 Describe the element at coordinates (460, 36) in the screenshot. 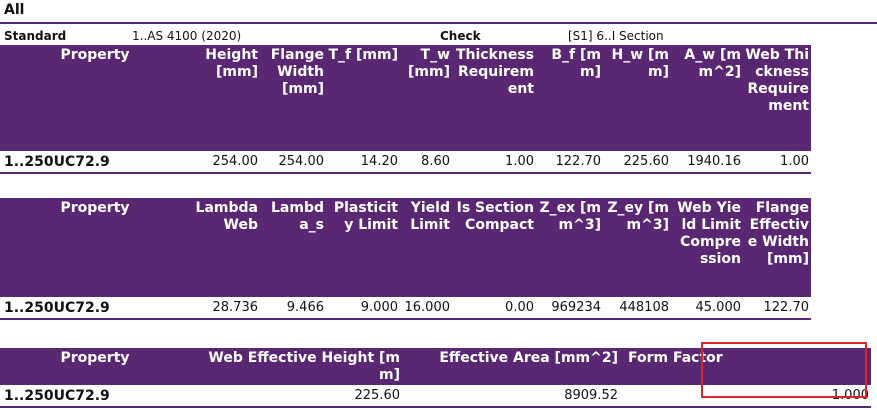

I see `check-label: Check` at that location.